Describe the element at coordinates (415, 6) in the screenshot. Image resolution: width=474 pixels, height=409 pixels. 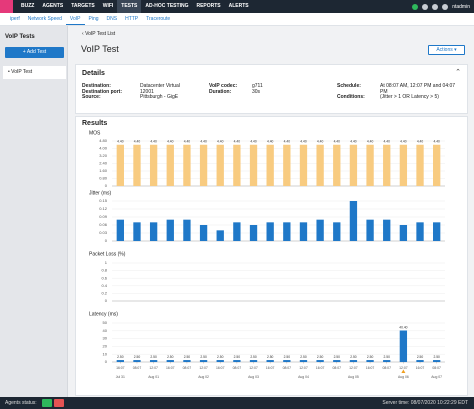
I see `status-icon` at that location.